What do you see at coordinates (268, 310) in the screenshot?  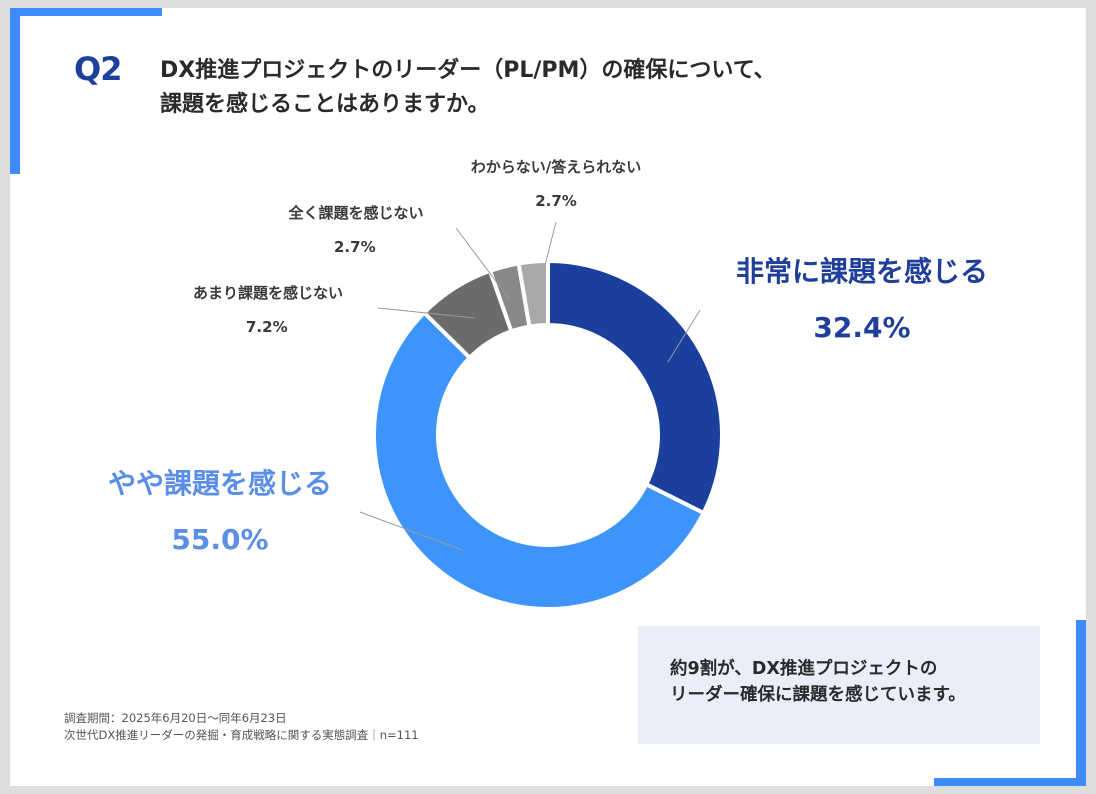 I see `label-not-much: あまり課題を感じない 7.2%` at bounding box center [268, 310].